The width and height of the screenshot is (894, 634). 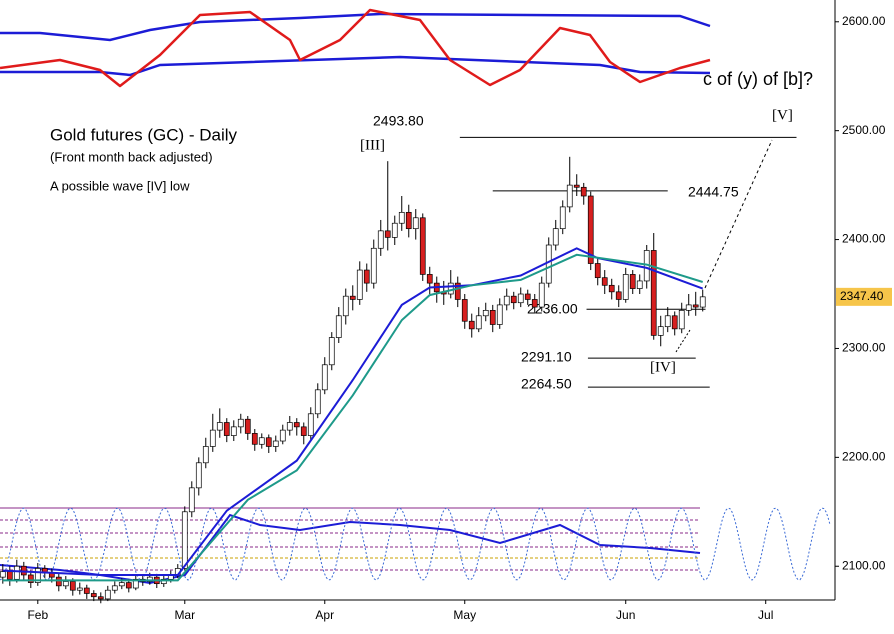 I want to click on top-indicator-upper, so click(x=355, y=27).